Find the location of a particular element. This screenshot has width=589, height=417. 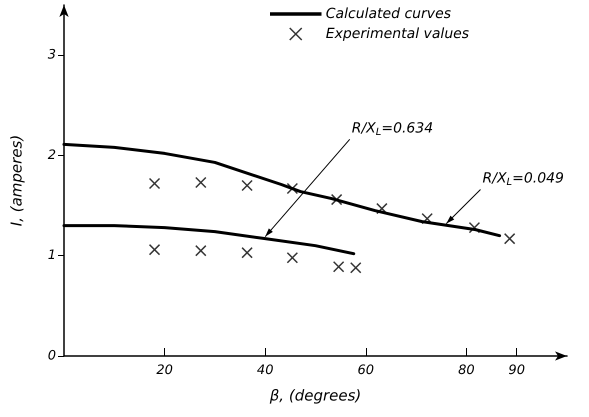

x-tick-label: 80 is located at coordinates (466, 370).